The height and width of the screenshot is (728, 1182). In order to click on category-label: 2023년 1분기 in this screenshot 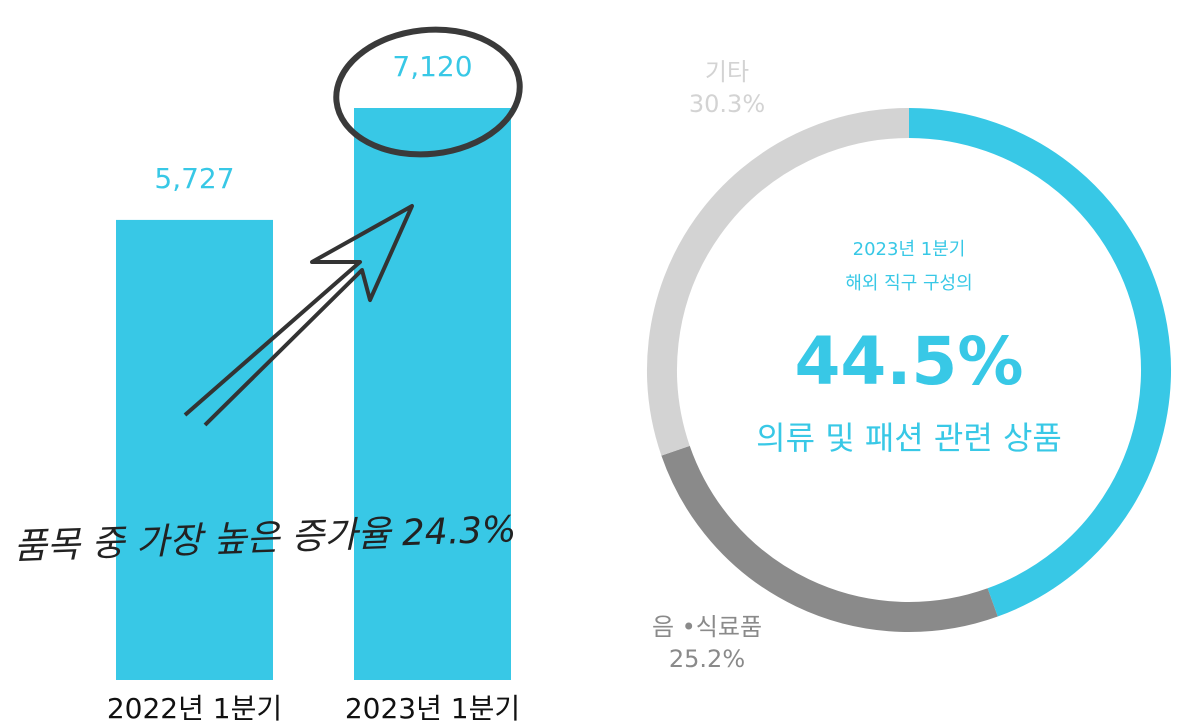, I will do `click(432, 708)`.